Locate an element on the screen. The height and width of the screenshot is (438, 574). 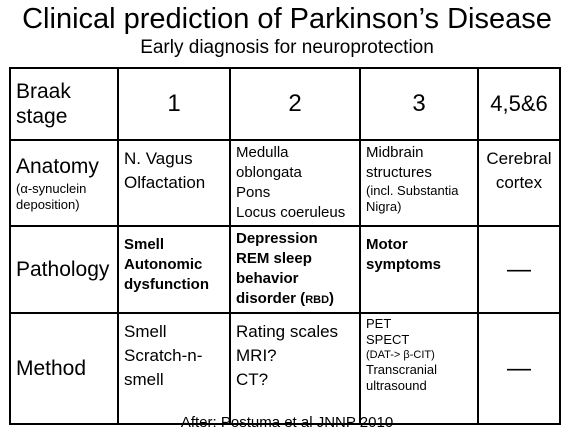
anatomy-stage-4: Cerebral cortex is located at coordinates (519, 183).